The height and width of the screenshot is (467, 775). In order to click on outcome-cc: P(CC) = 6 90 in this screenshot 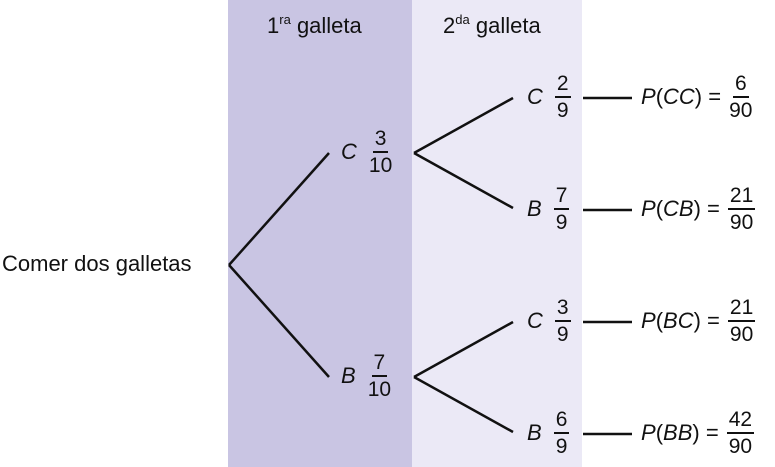, I will do `click(697, 97)`.